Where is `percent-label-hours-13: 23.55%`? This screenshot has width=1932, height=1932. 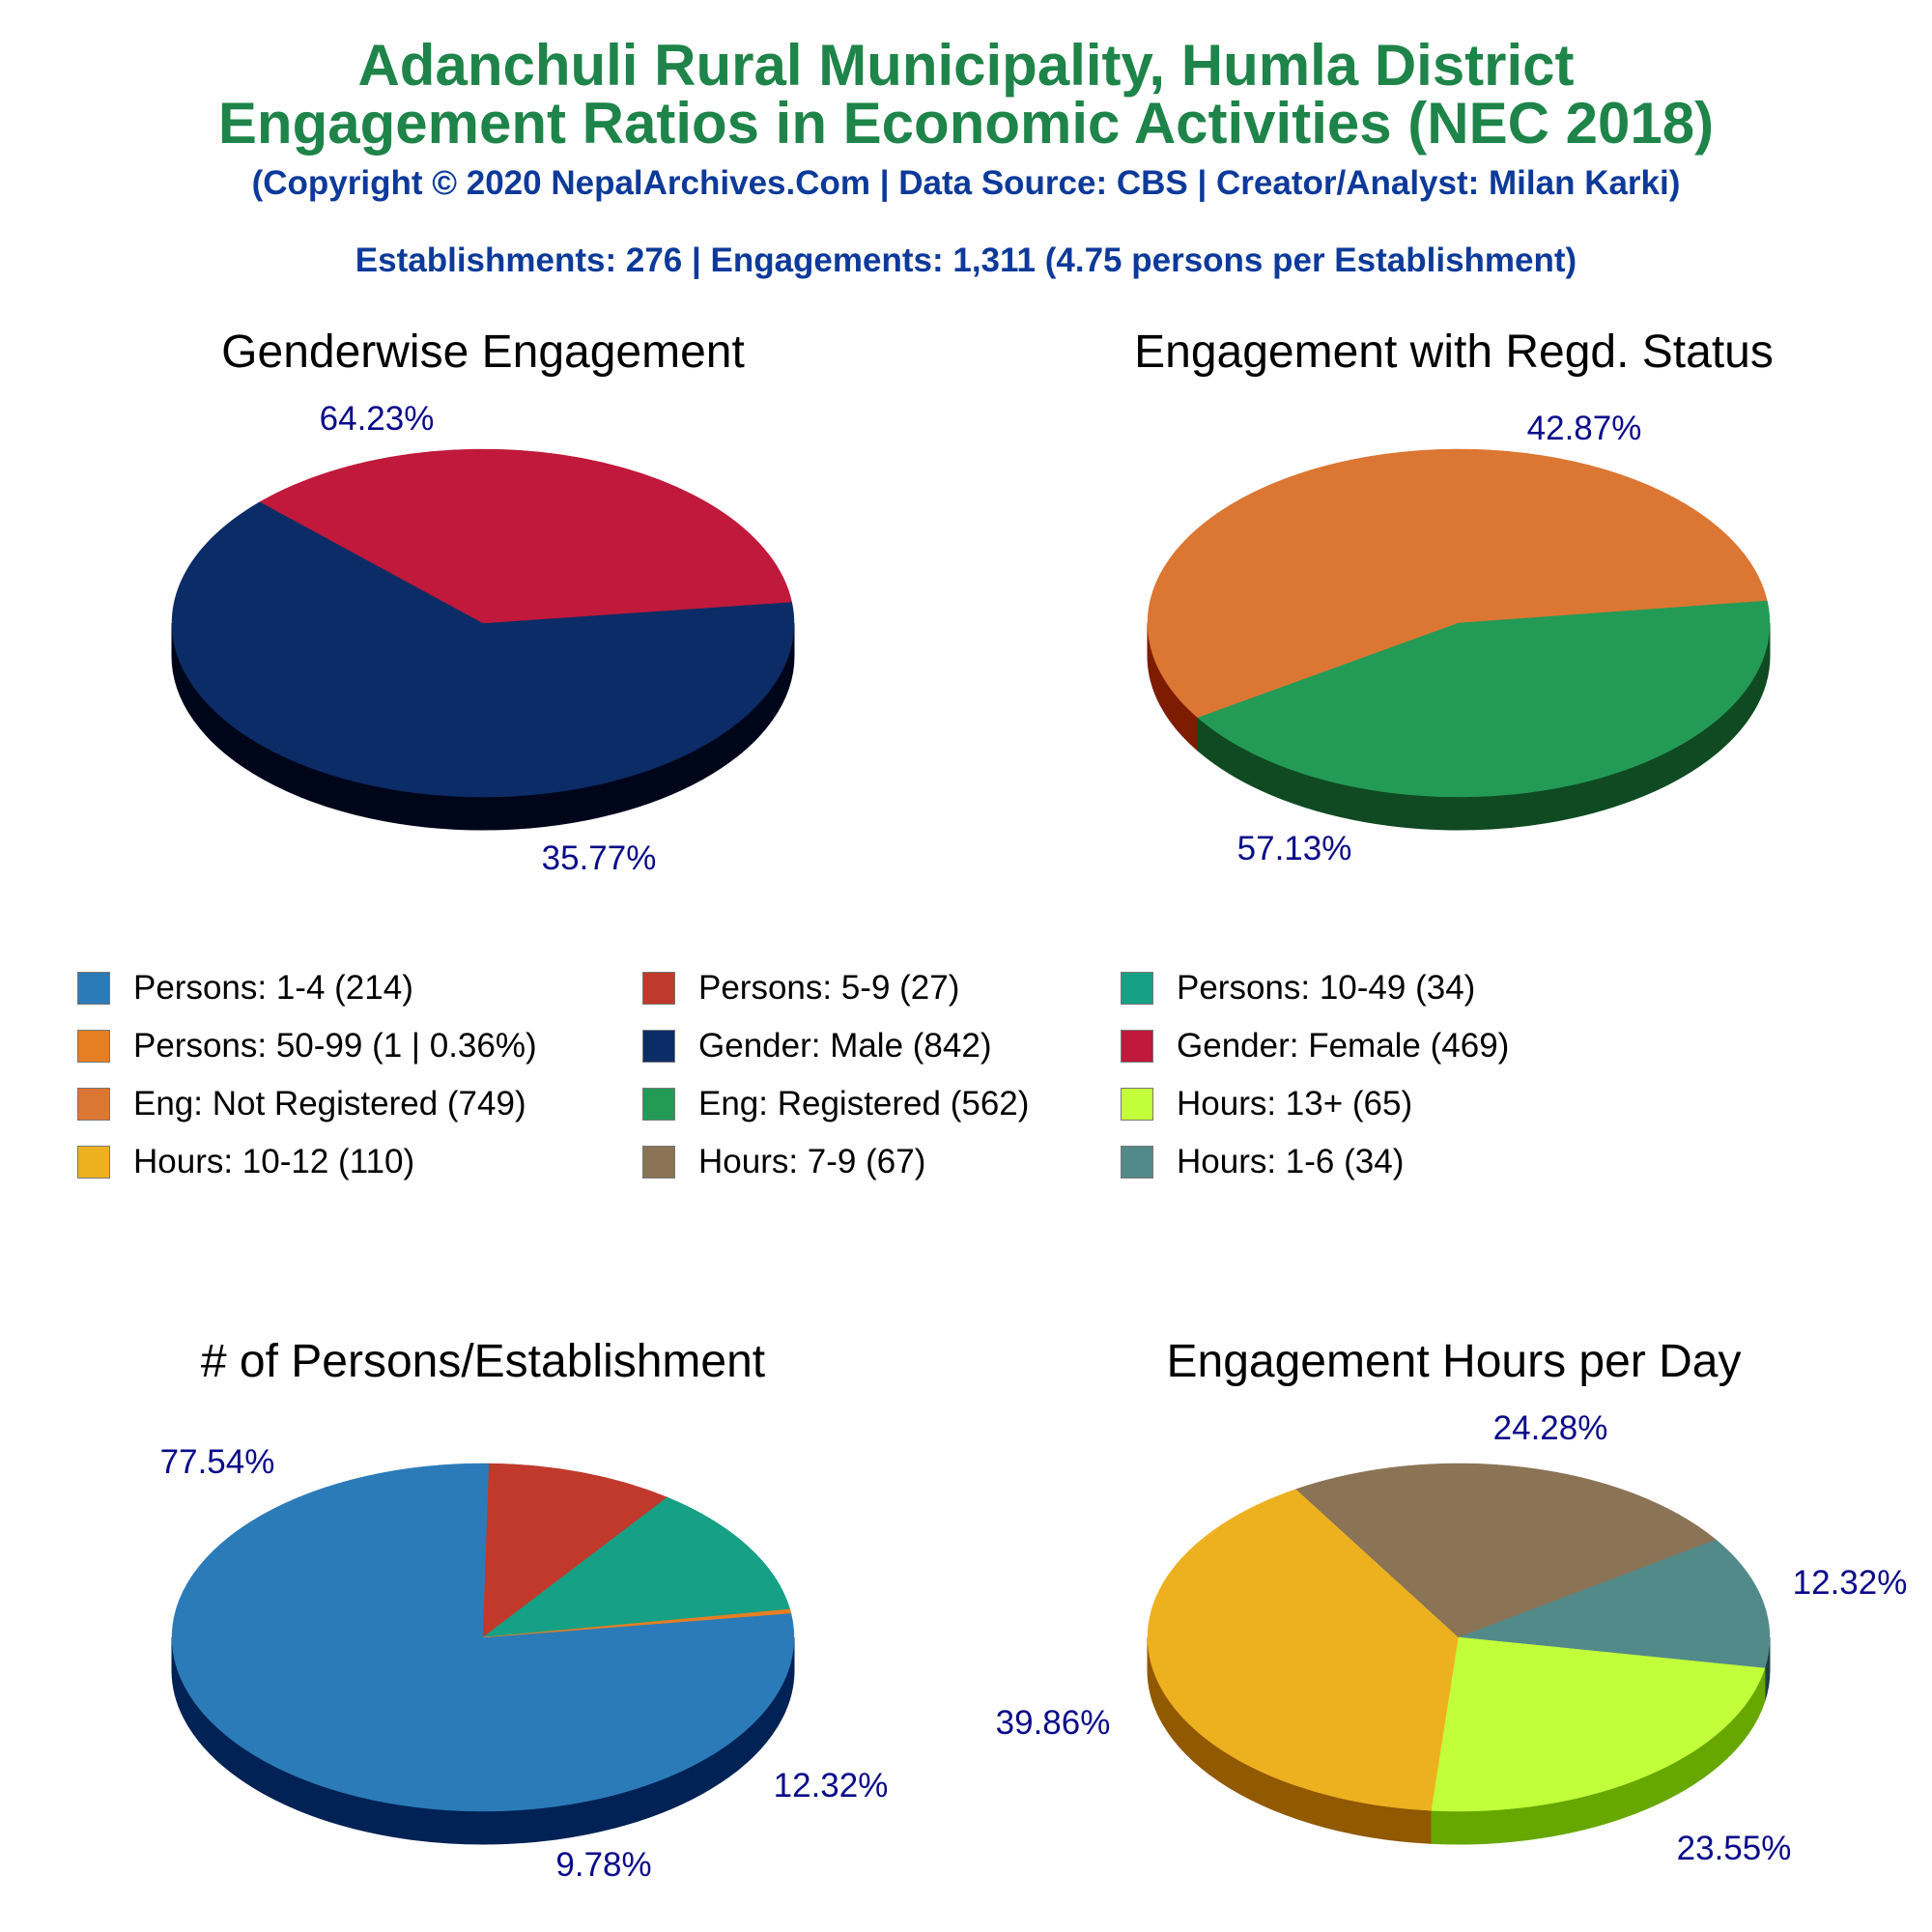 percent-label-hours-13: 23.55% is located at coordinates (1734, 1848).